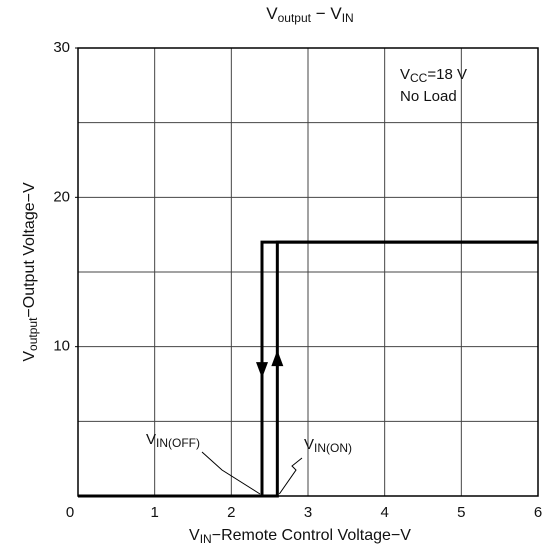  Describe the element at coordinates (154, 512) in the screenshot. I see `x-tick-label: 1` at that location.